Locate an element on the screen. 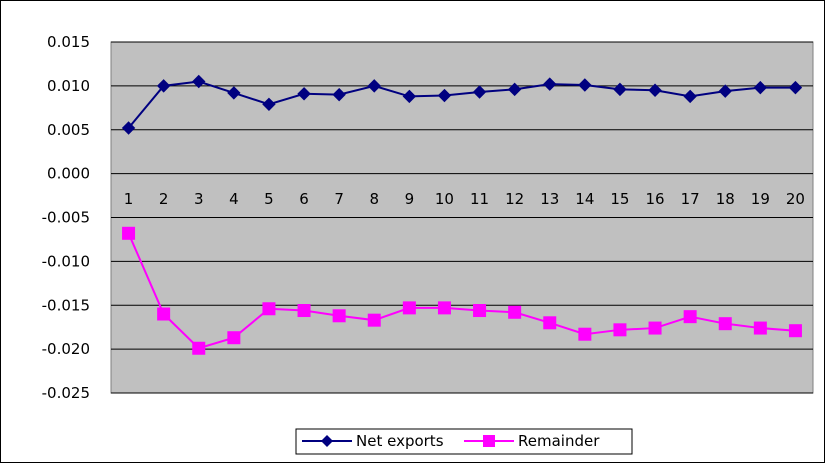  x-tick-label: 4 is located at coordinates (234, 199).